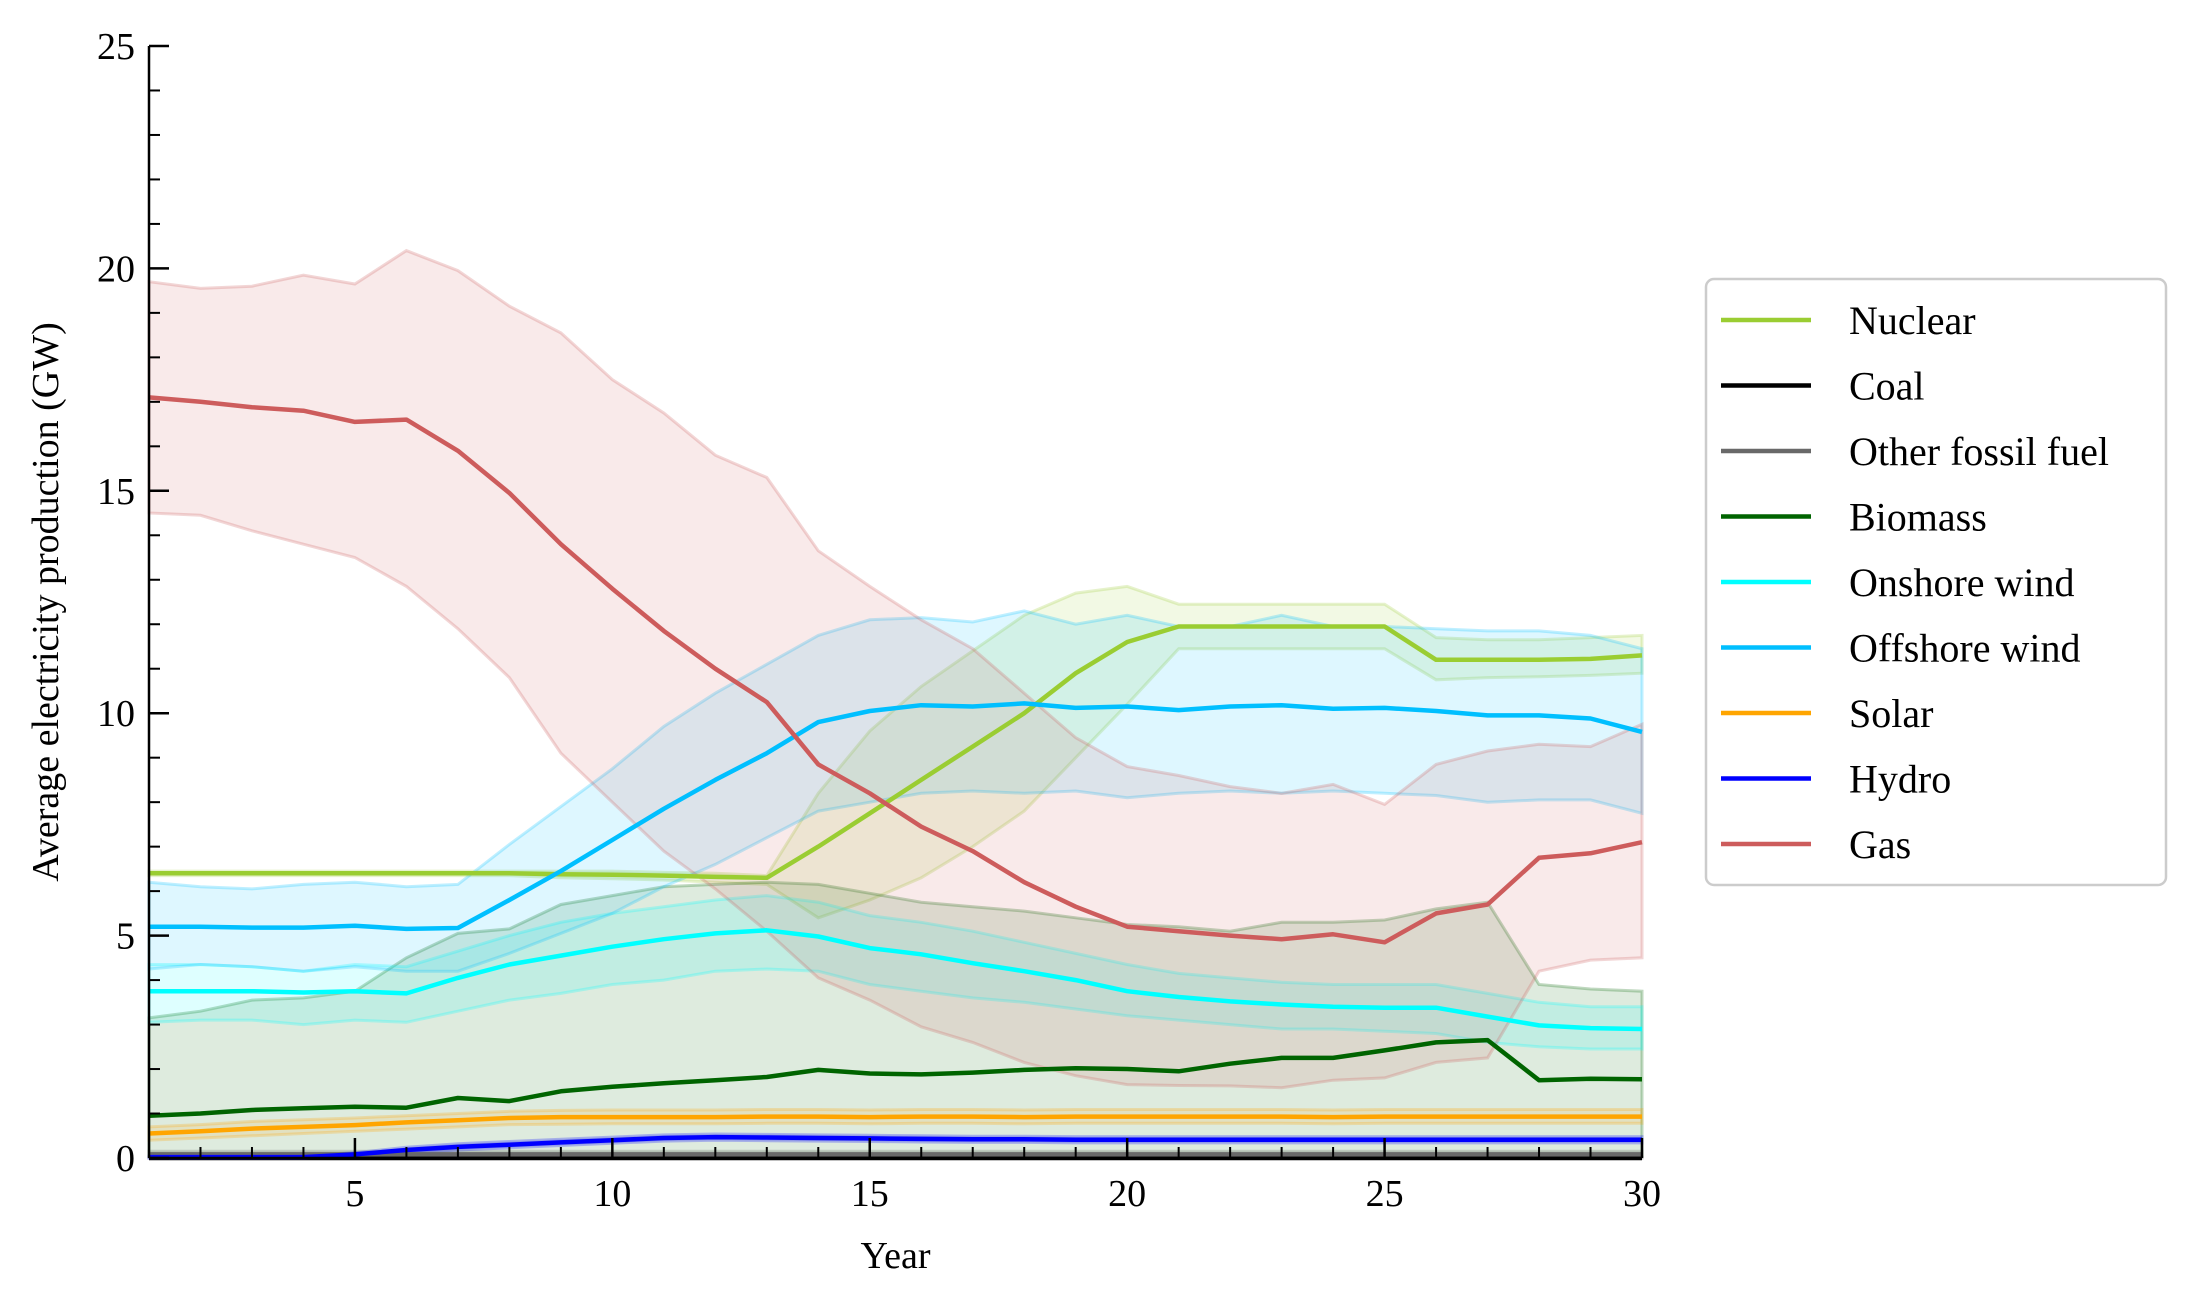  I want to click on y-tick-label: 20, so click(116, 269).